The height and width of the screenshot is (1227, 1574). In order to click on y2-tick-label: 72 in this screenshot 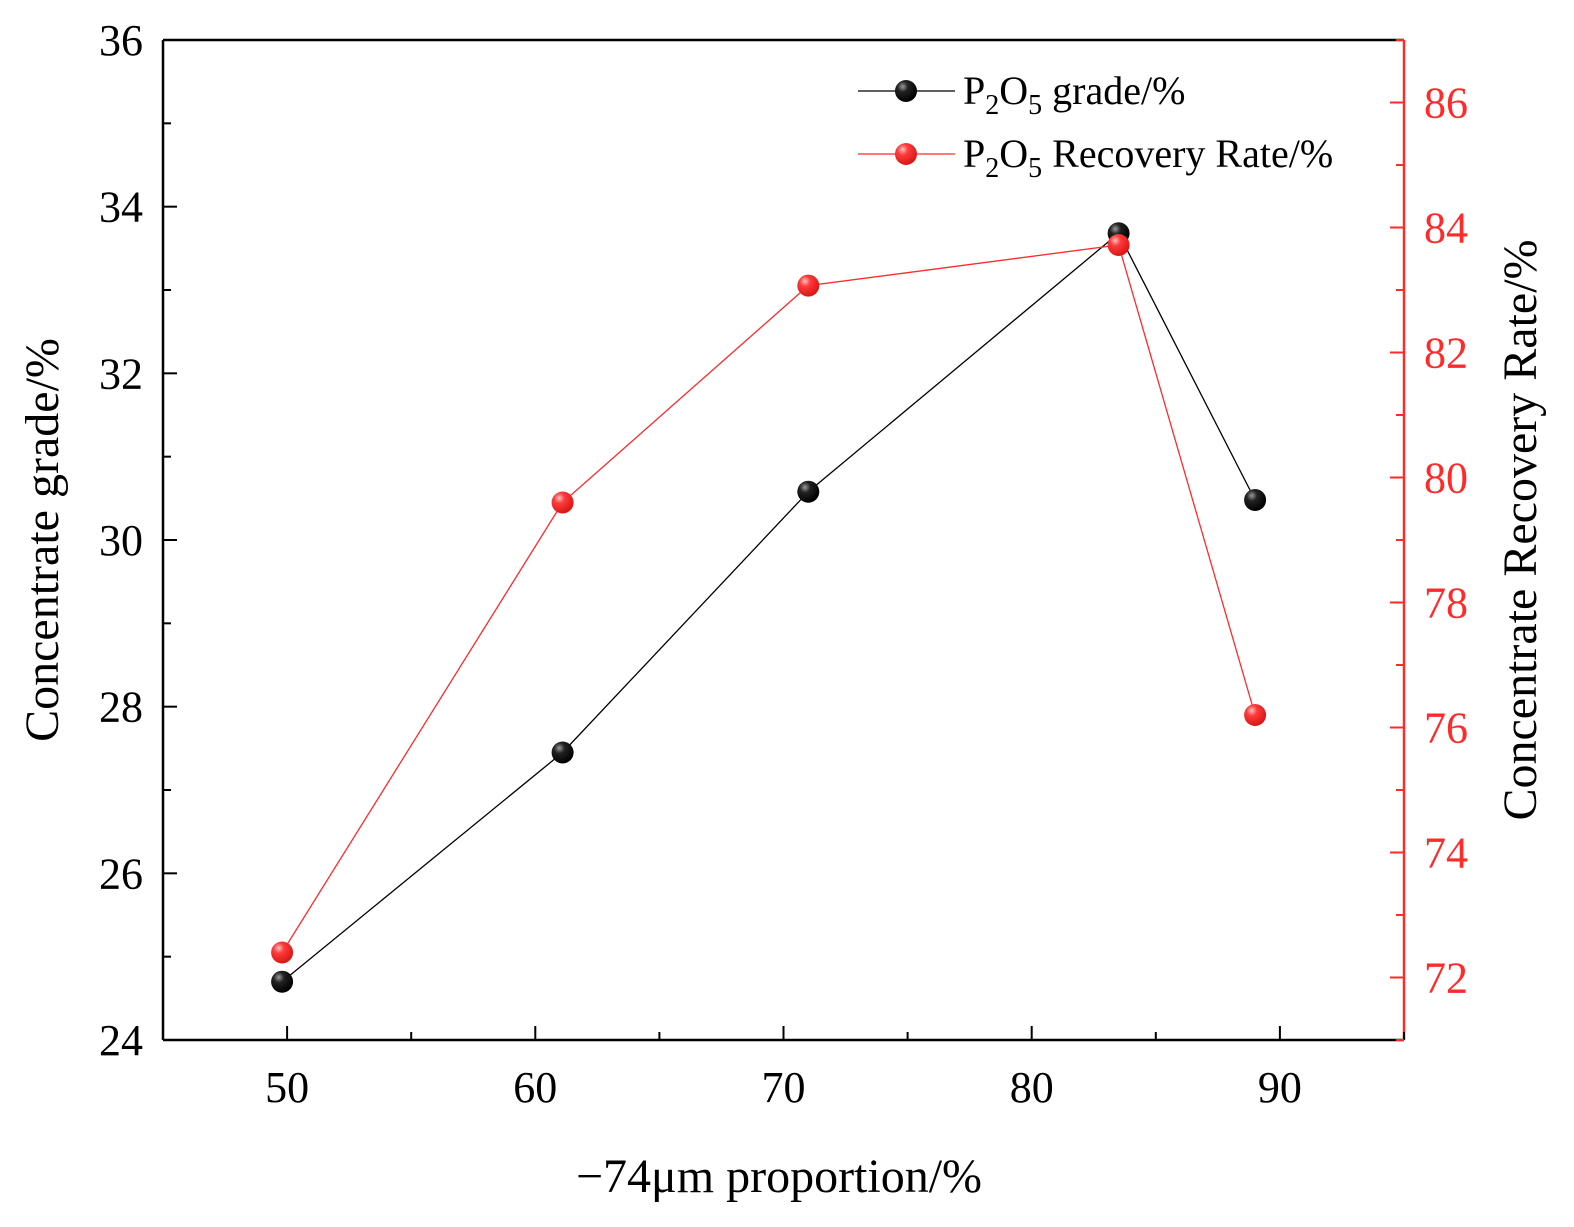, I will do `click(1446, 978)`.